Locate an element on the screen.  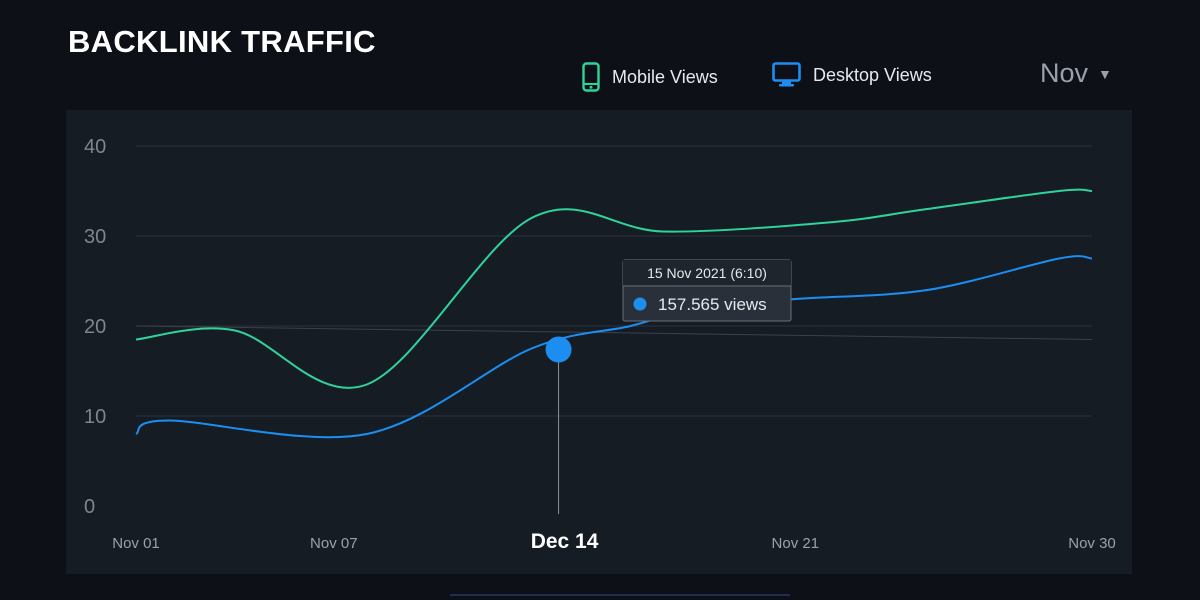
x-tick-label-highlight: Dec 14 is located at coordinates (565, 541).